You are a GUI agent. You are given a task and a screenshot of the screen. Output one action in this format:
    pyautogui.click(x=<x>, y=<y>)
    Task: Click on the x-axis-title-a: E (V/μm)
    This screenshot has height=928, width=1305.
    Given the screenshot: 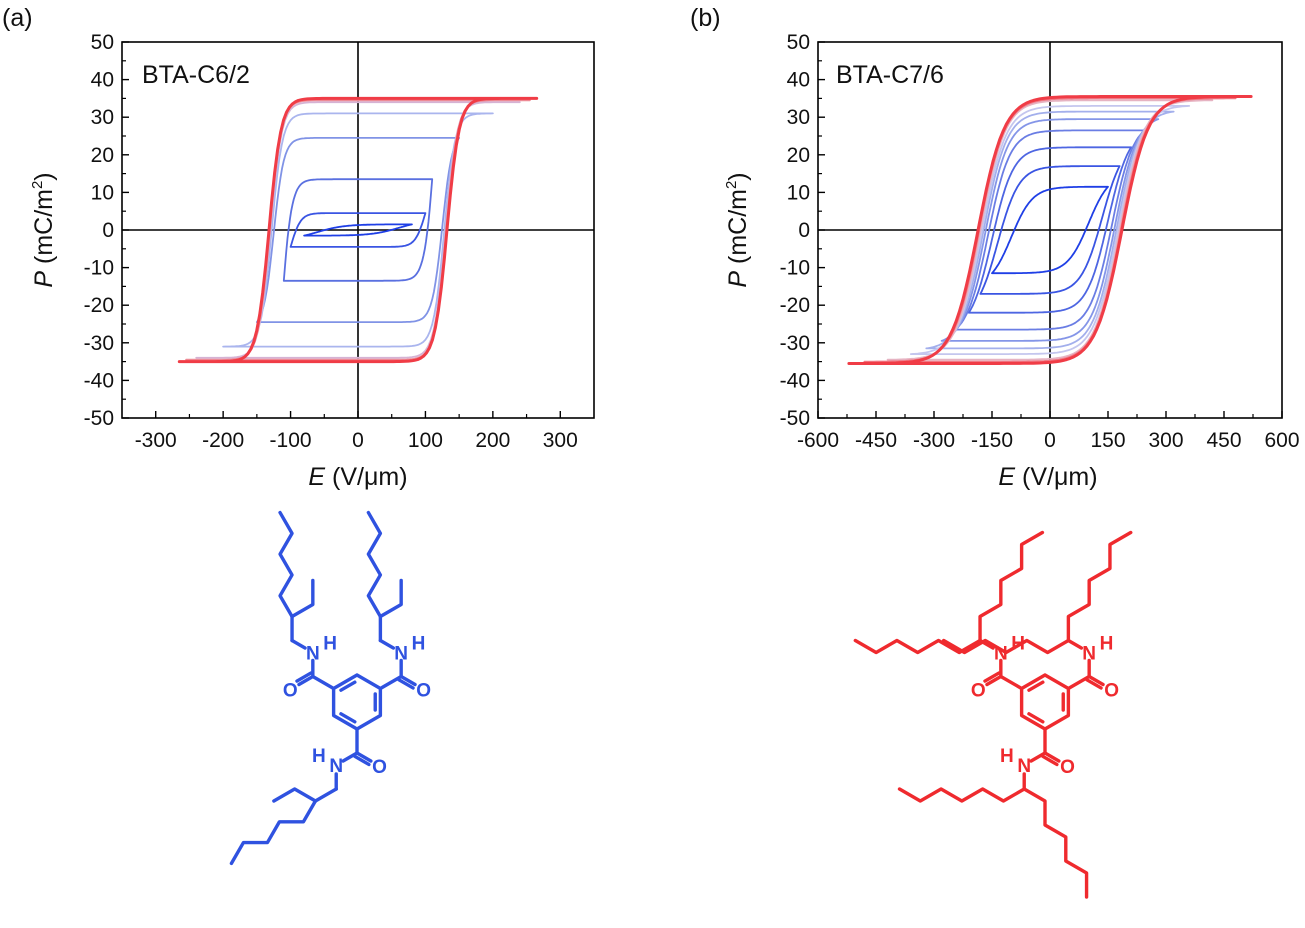 What is the action you would take?
    pyautogui.click(x=357, y=477)
    